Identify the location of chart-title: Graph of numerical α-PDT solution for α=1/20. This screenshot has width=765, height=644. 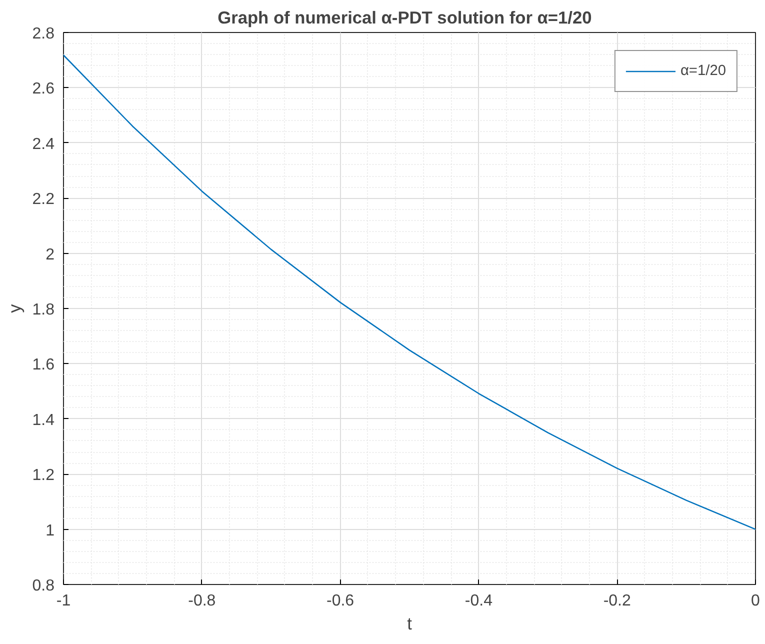
(405, 18).